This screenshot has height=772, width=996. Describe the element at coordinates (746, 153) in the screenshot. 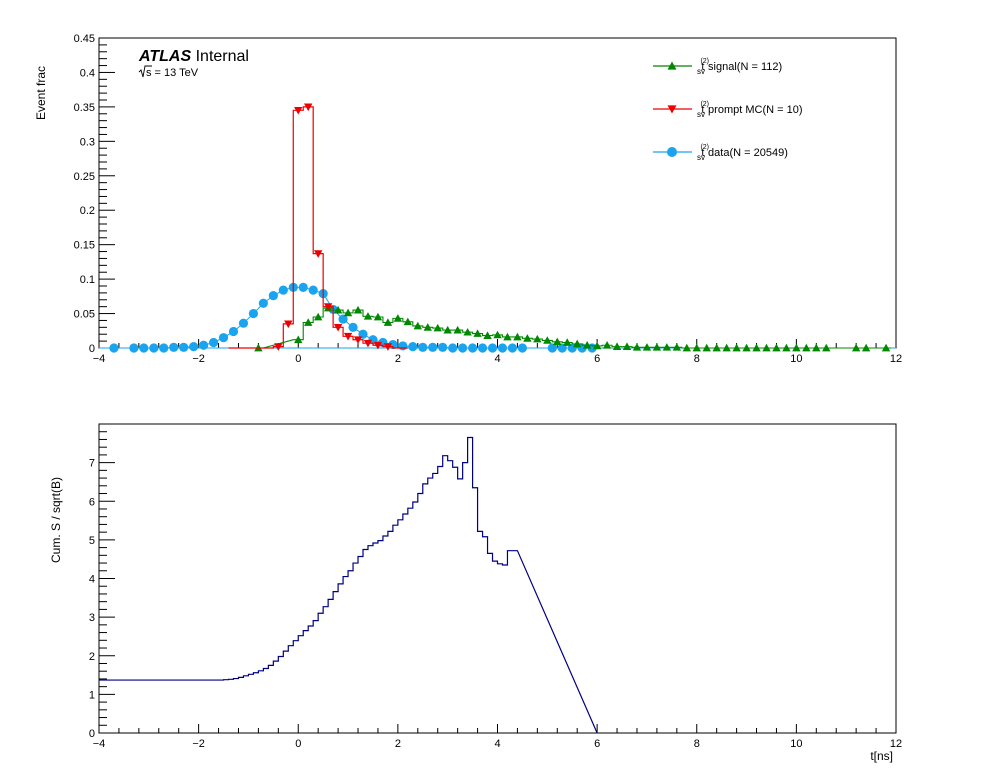

I see `legend-text: data(N = 20549)` at that location.